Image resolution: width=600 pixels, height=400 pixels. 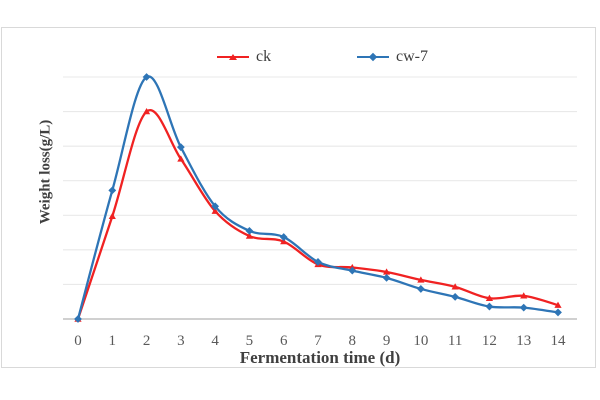 What do you see at coordinates (559, 341) in the screenshot?
I see `x-tick-label: 14` at bounding box center [559, 341].